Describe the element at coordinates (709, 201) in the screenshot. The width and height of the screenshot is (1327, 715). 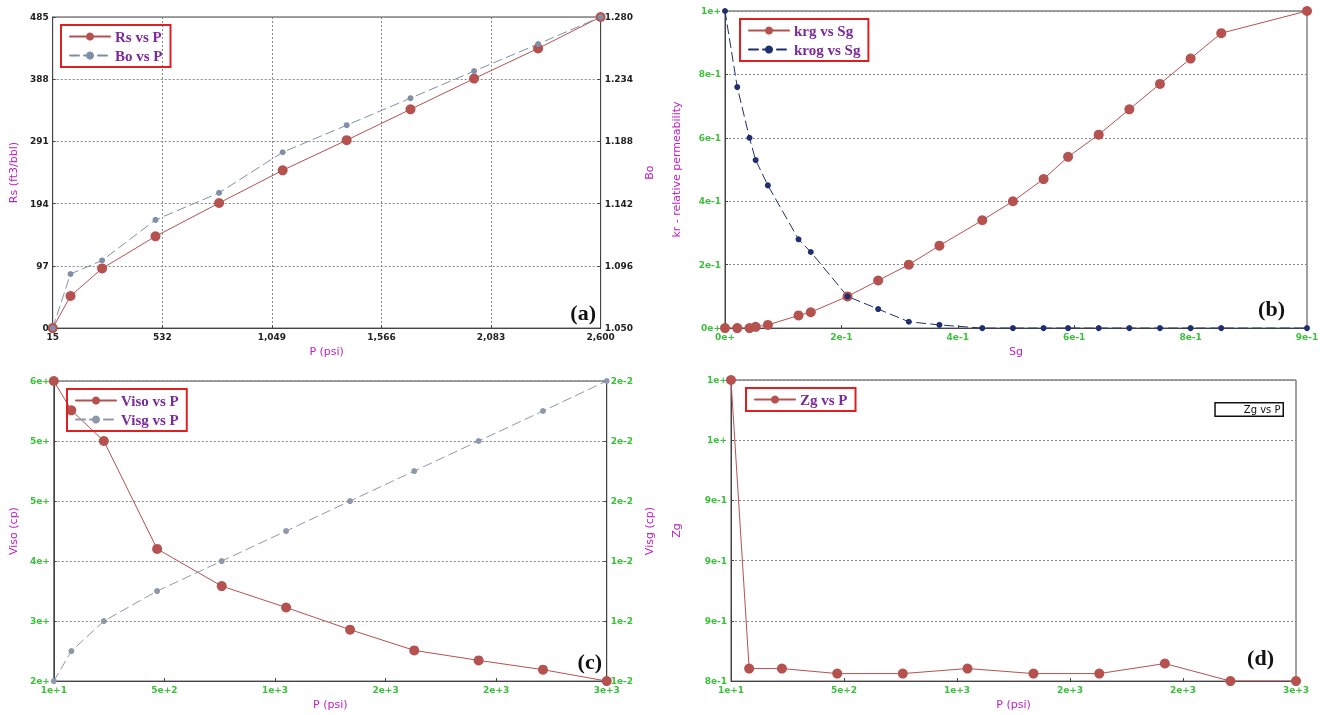
I see `y-tick-label: 4e-1` at that location.